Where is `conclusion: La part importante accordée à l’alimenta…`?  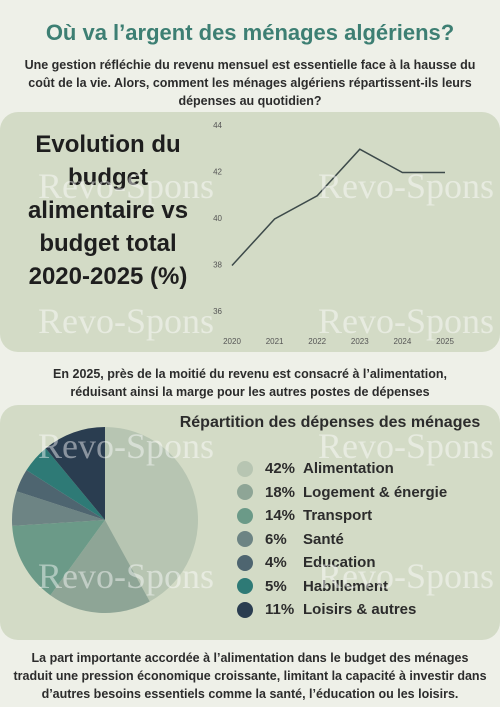
conclusion: La part importante accordée à l’alimenta… is located at coordinates (250, 676).